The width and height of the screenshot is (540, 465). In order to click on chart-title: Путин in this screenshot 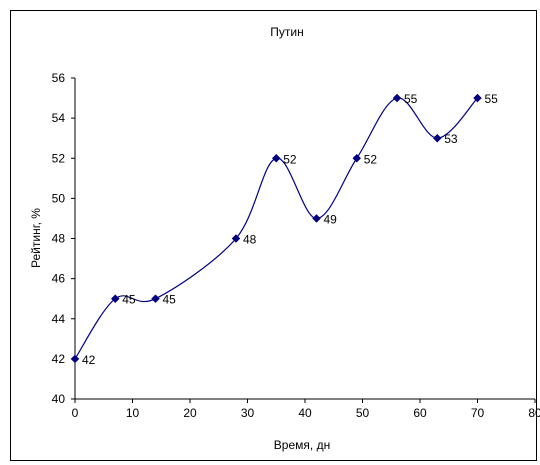, I will do `click(286, 32)`.